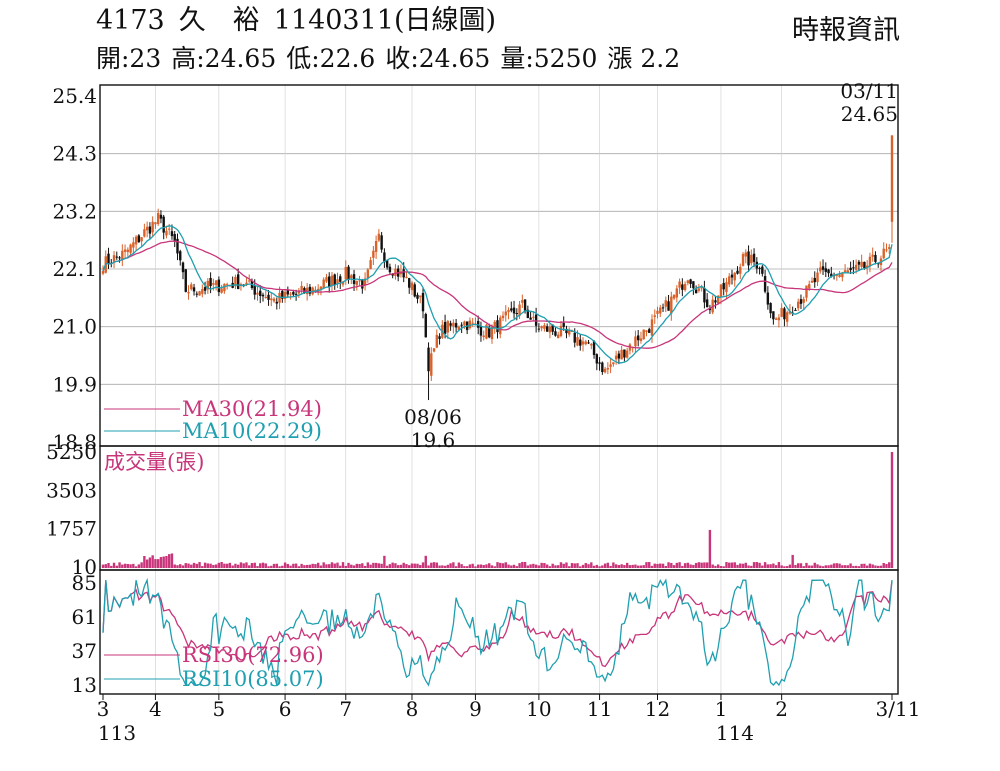  What do you see at coordinates (331, 58) in the screenshot?
I see `low-value: 低:22.6` at bounding box center [331, 58].